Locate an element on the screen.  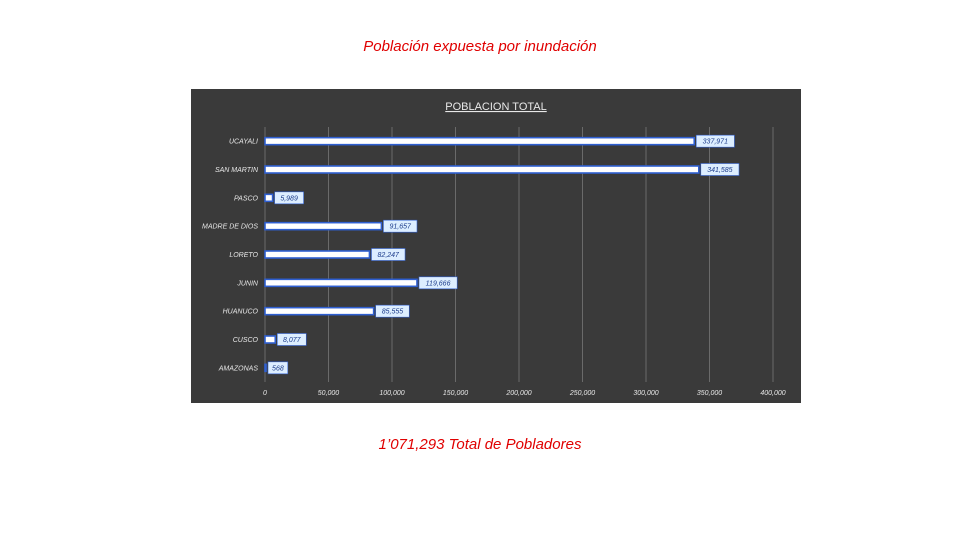
data-label: 91,657 is located at coordinates (400, 227).